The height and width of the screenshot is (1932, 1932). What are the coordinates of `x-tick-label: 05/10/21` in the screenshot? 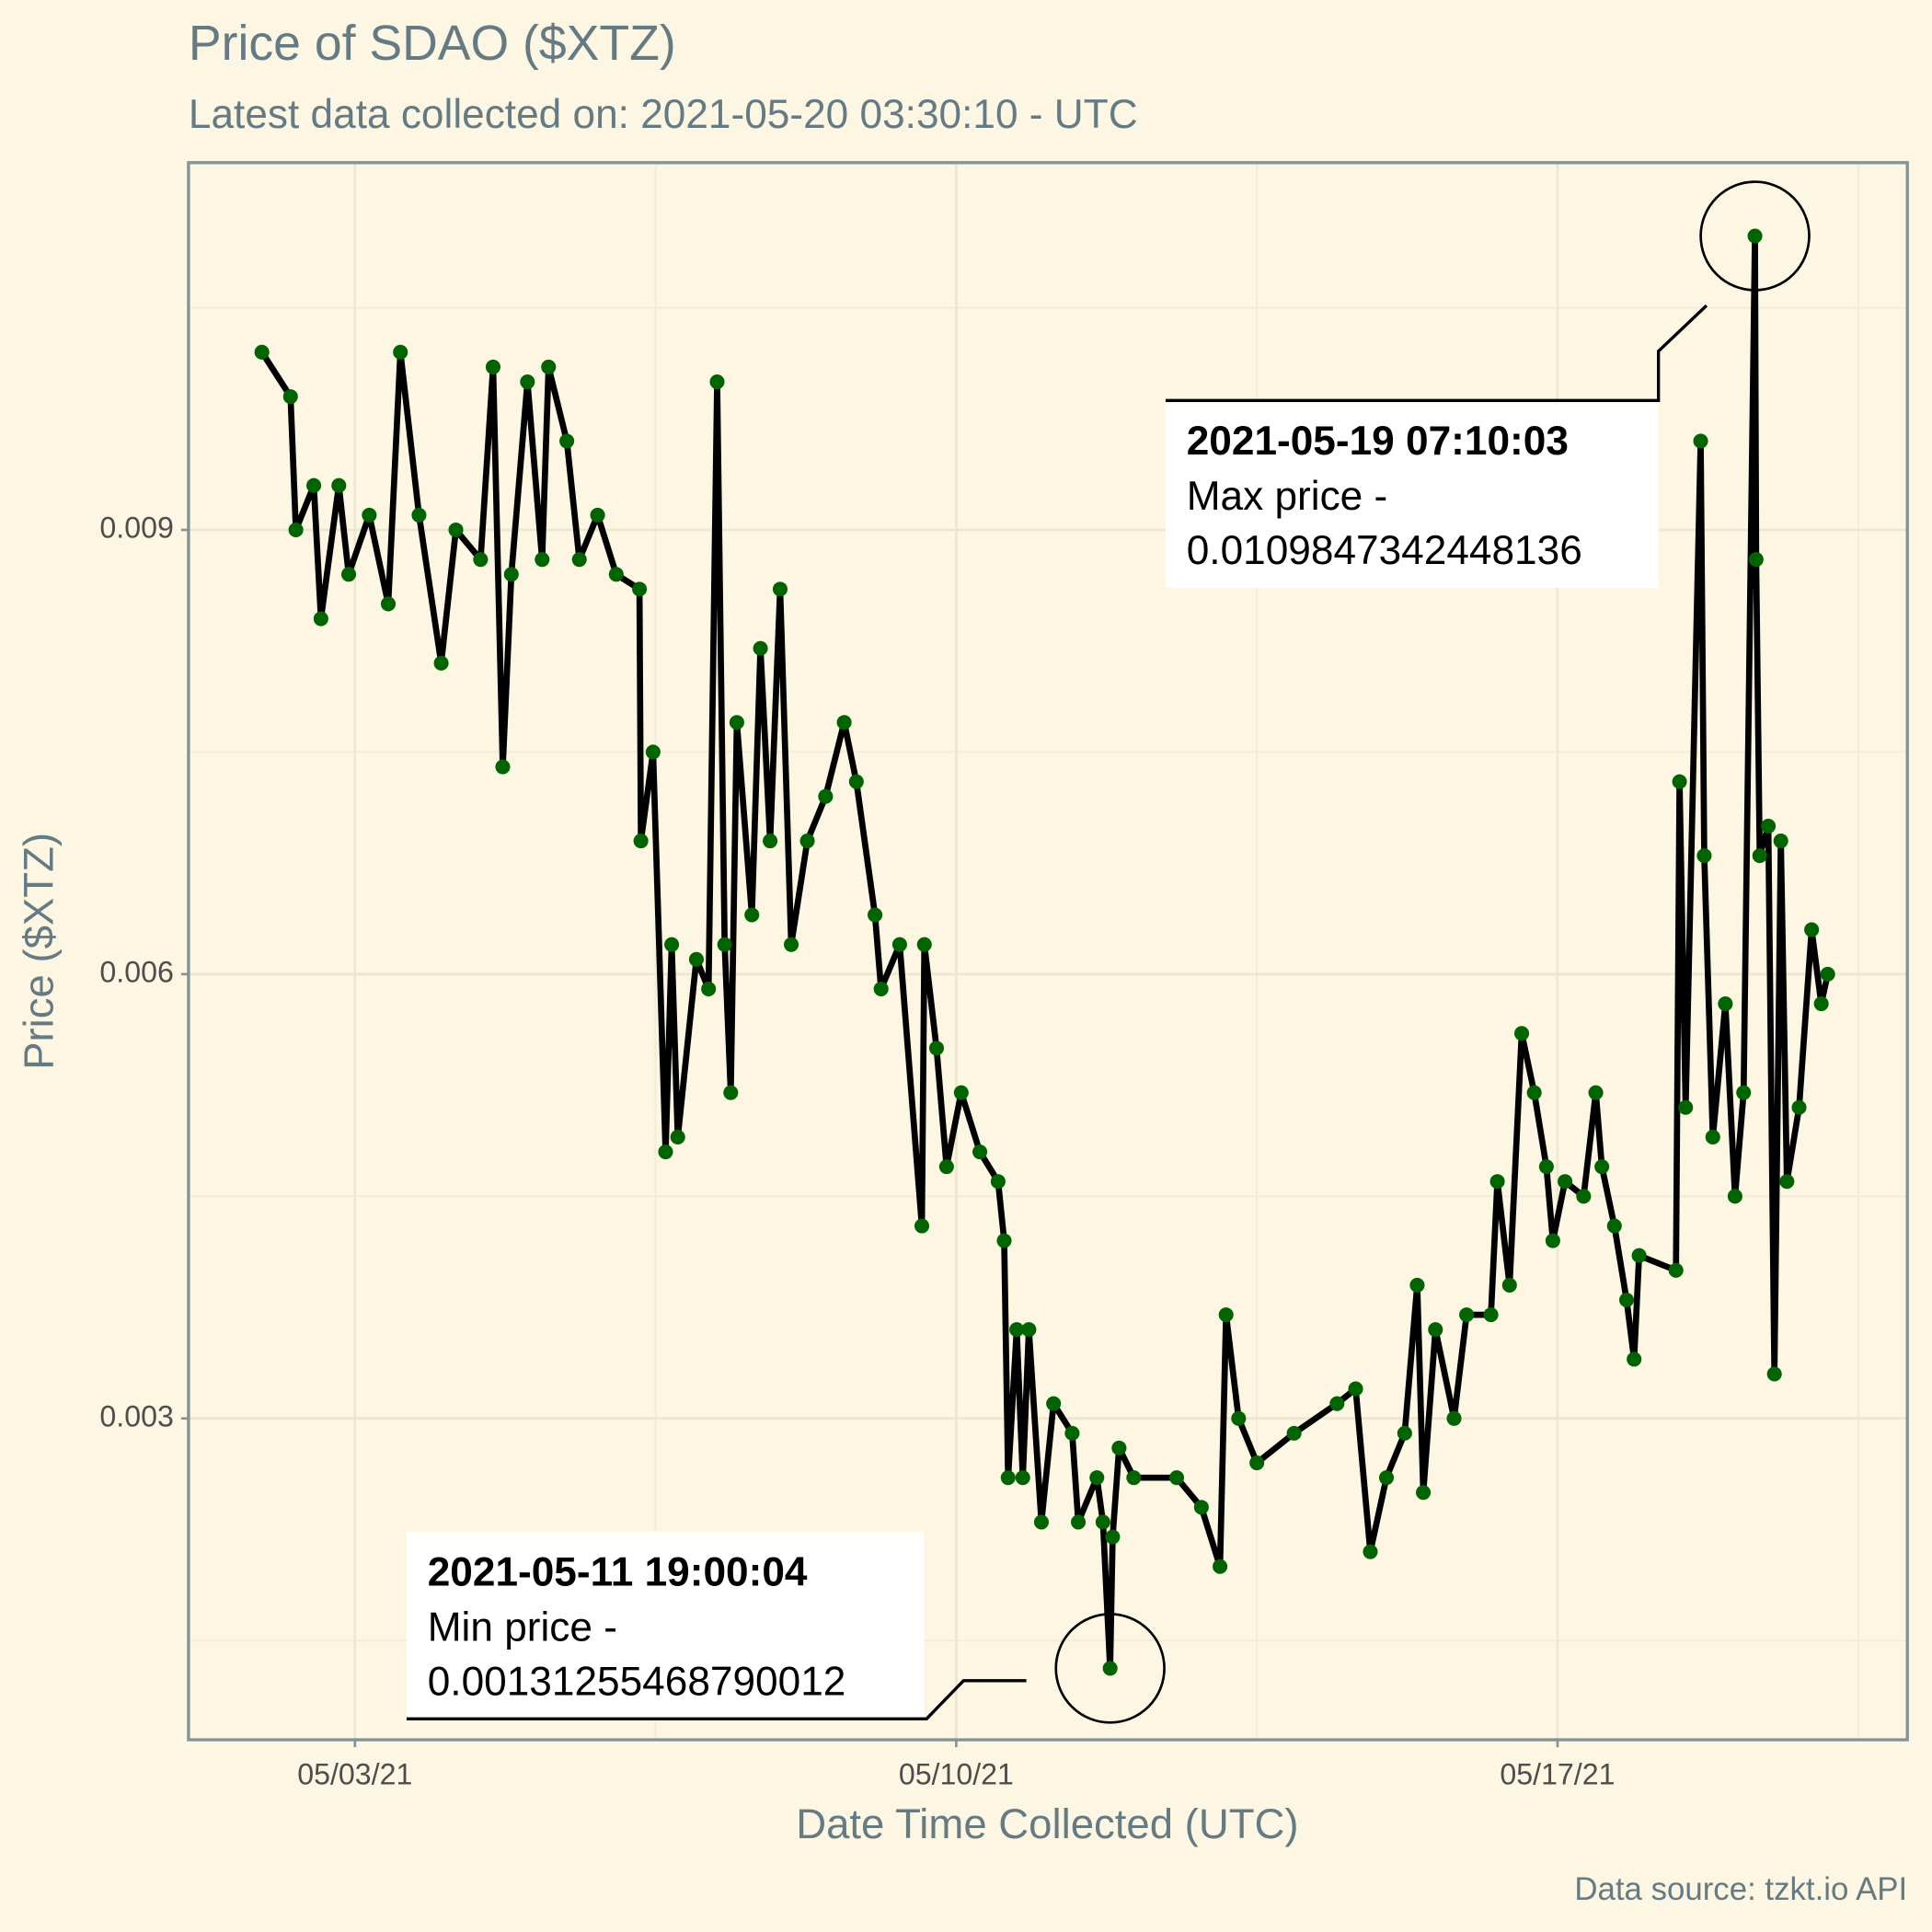 It's located at (956, 1774).